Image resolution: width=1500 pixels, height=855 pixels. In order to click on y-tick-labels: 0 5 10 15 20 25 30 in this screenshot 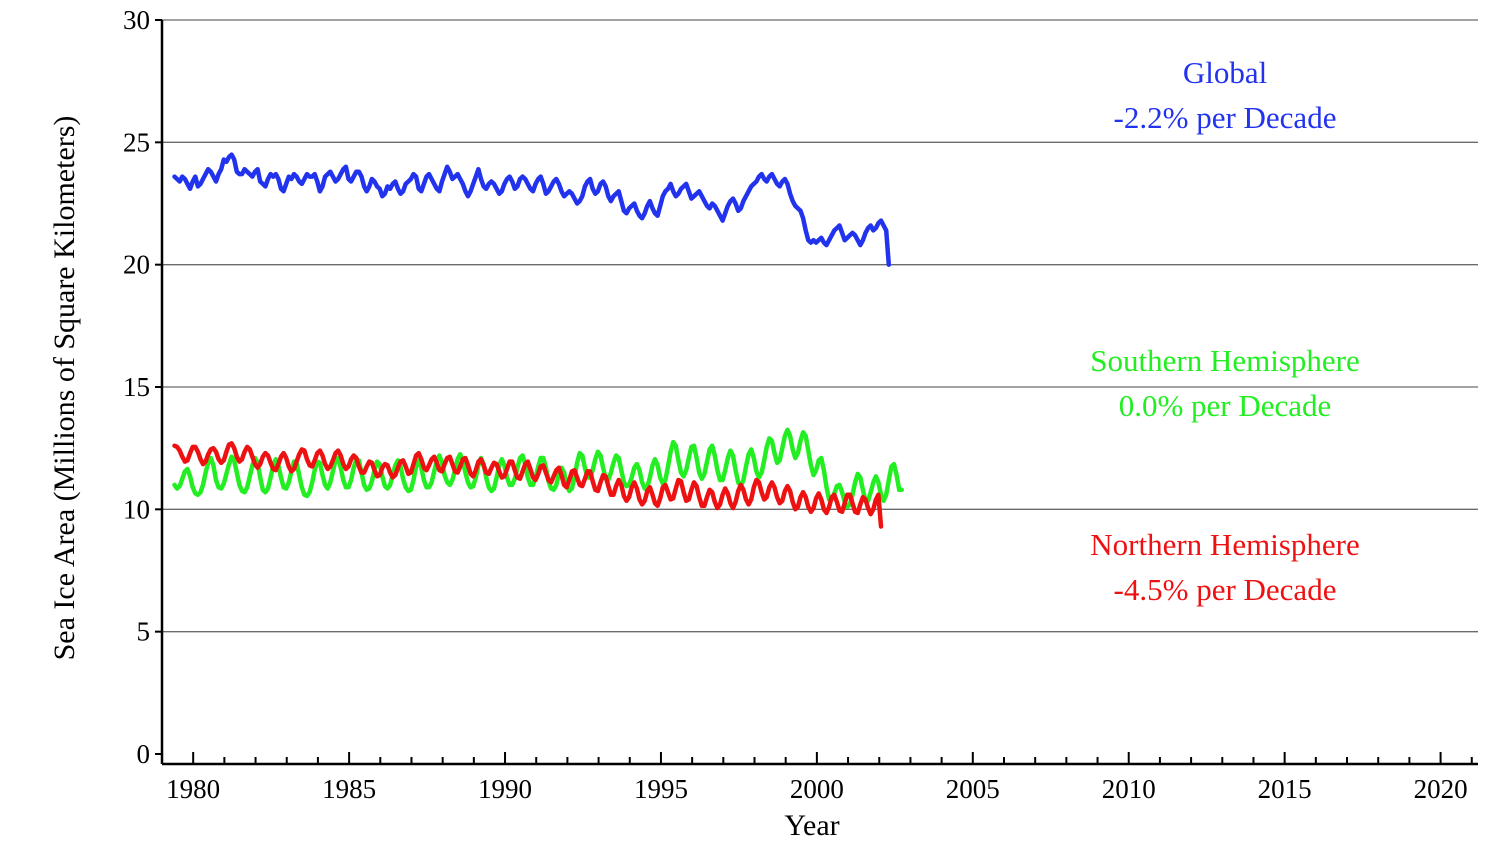, I will do `click(136, 387)`.